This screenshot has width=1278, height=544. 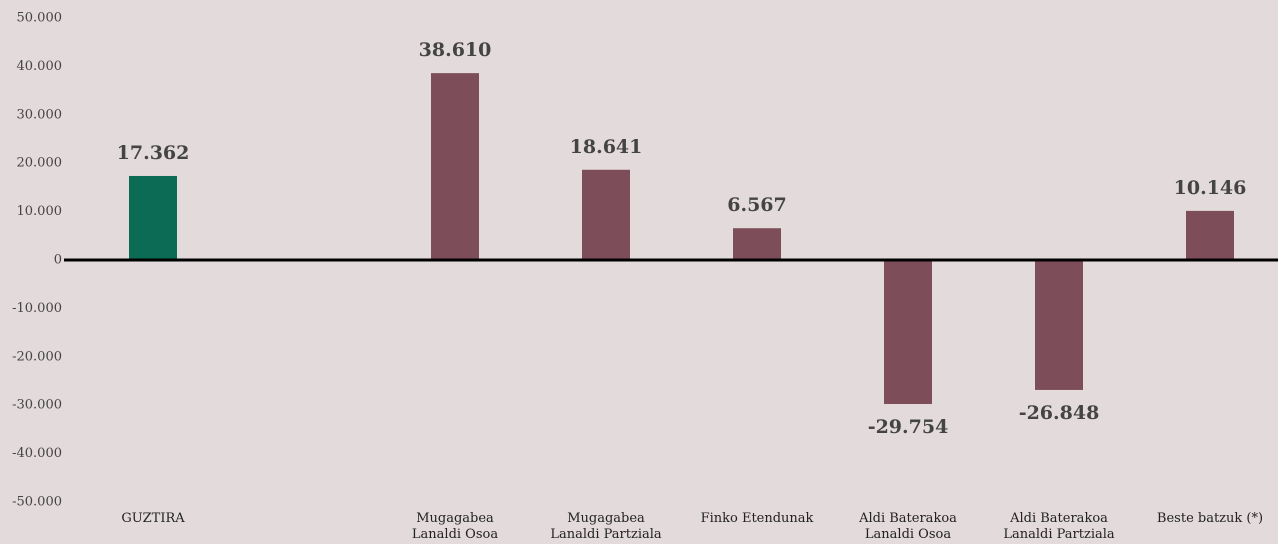 What do you see at coordinates (40, 163) in the screenshot?
I see `y-tick-label: 20.000` at bounding box center [40, 163].